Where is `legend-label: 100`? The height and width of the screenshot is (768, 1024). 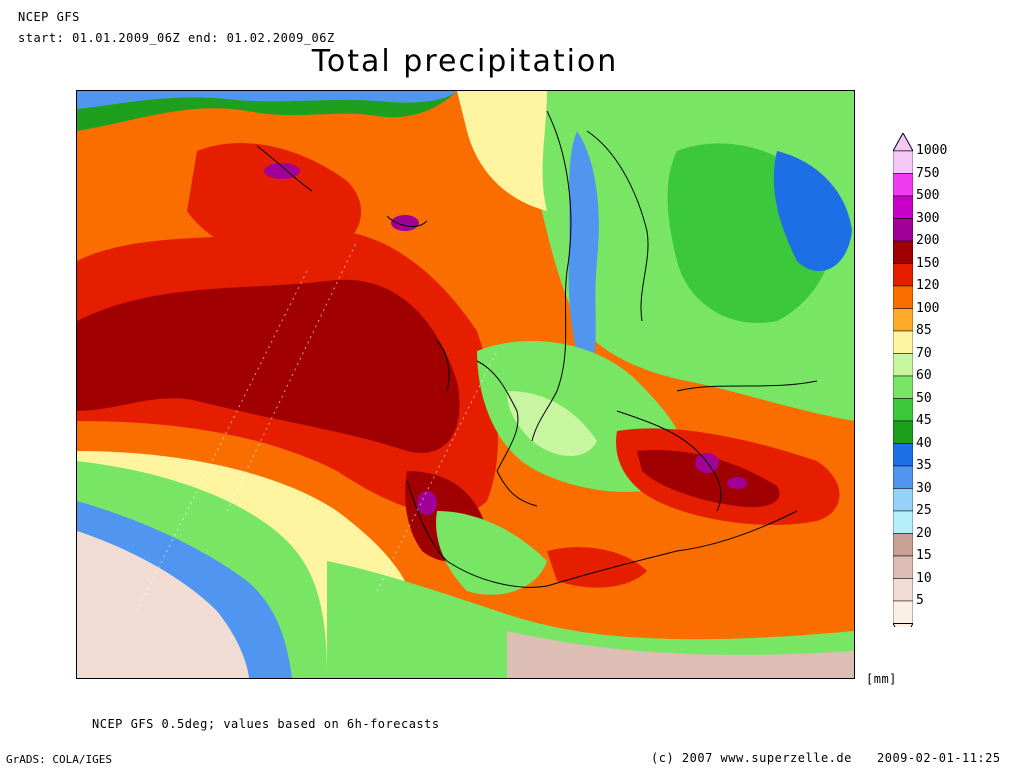
legend-label: 100 is located at coordinates (928, 308).